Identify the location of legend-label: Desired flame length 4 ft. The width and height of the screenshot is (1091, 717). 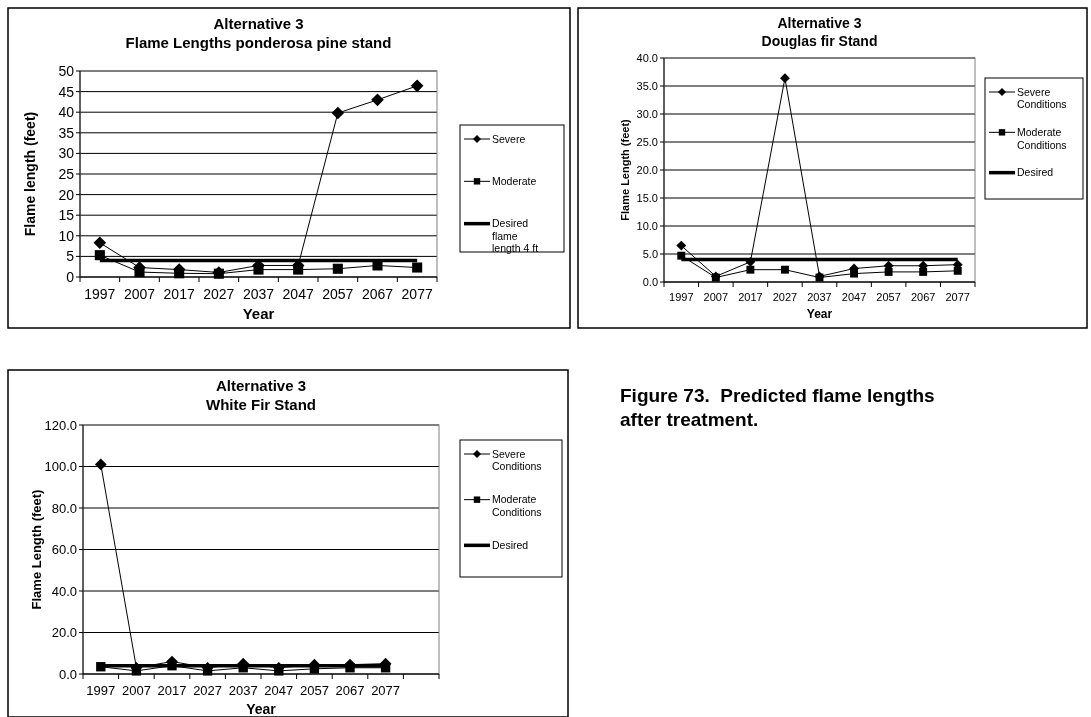
(515, 236).